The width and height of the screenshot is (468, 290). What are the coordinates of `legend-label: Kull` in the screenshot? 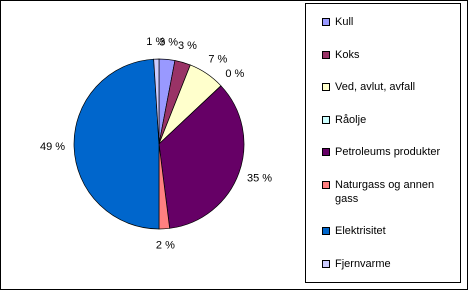 It's located at (344, 22).